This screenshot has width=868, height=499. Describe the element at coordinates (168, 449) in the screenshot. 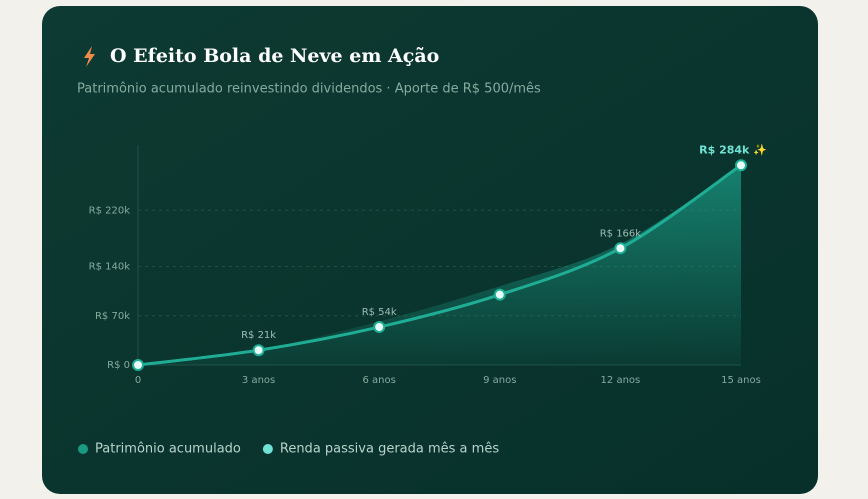

I see `legend-label: Patrimônio acumulado` at that location.